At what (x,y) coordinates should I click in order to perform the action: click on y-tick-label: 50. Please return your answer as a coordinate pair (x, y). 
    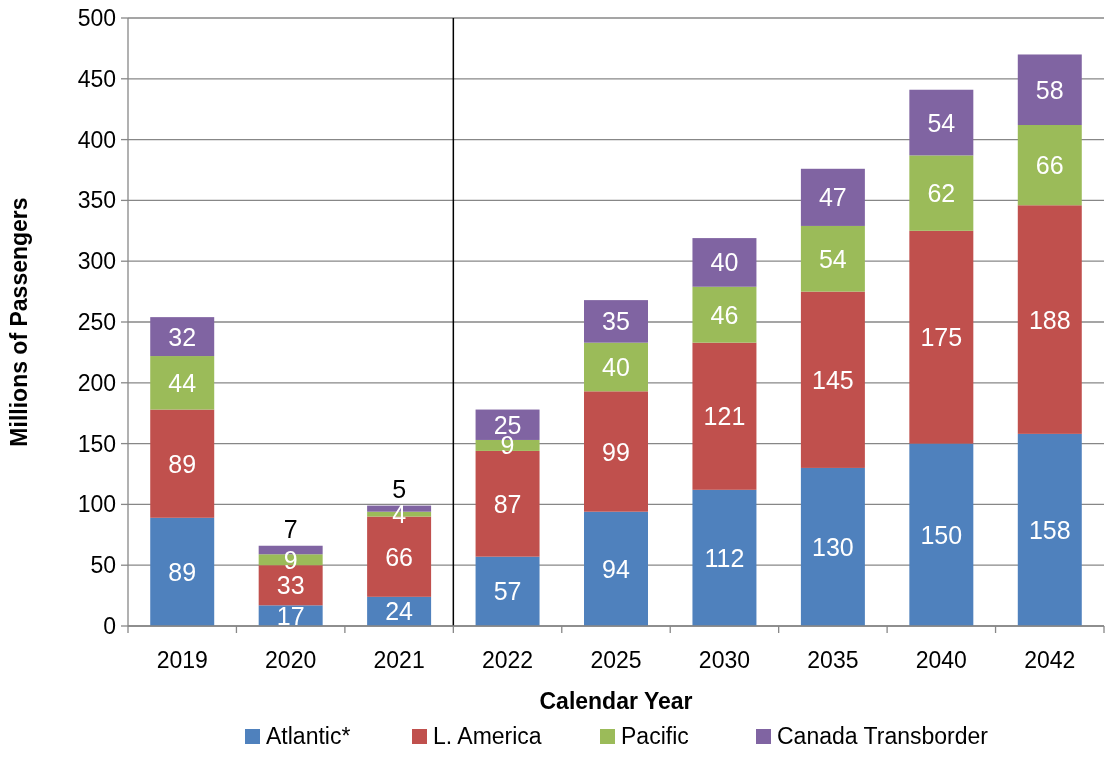
    Looking at the image, I should click on (103, 565).